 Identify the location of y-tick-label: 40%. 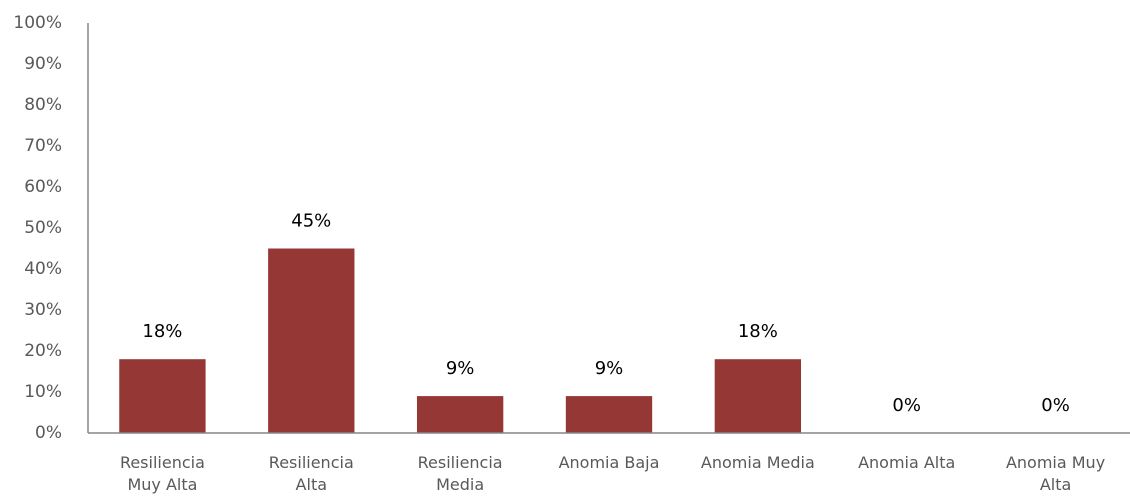
(43, 269).